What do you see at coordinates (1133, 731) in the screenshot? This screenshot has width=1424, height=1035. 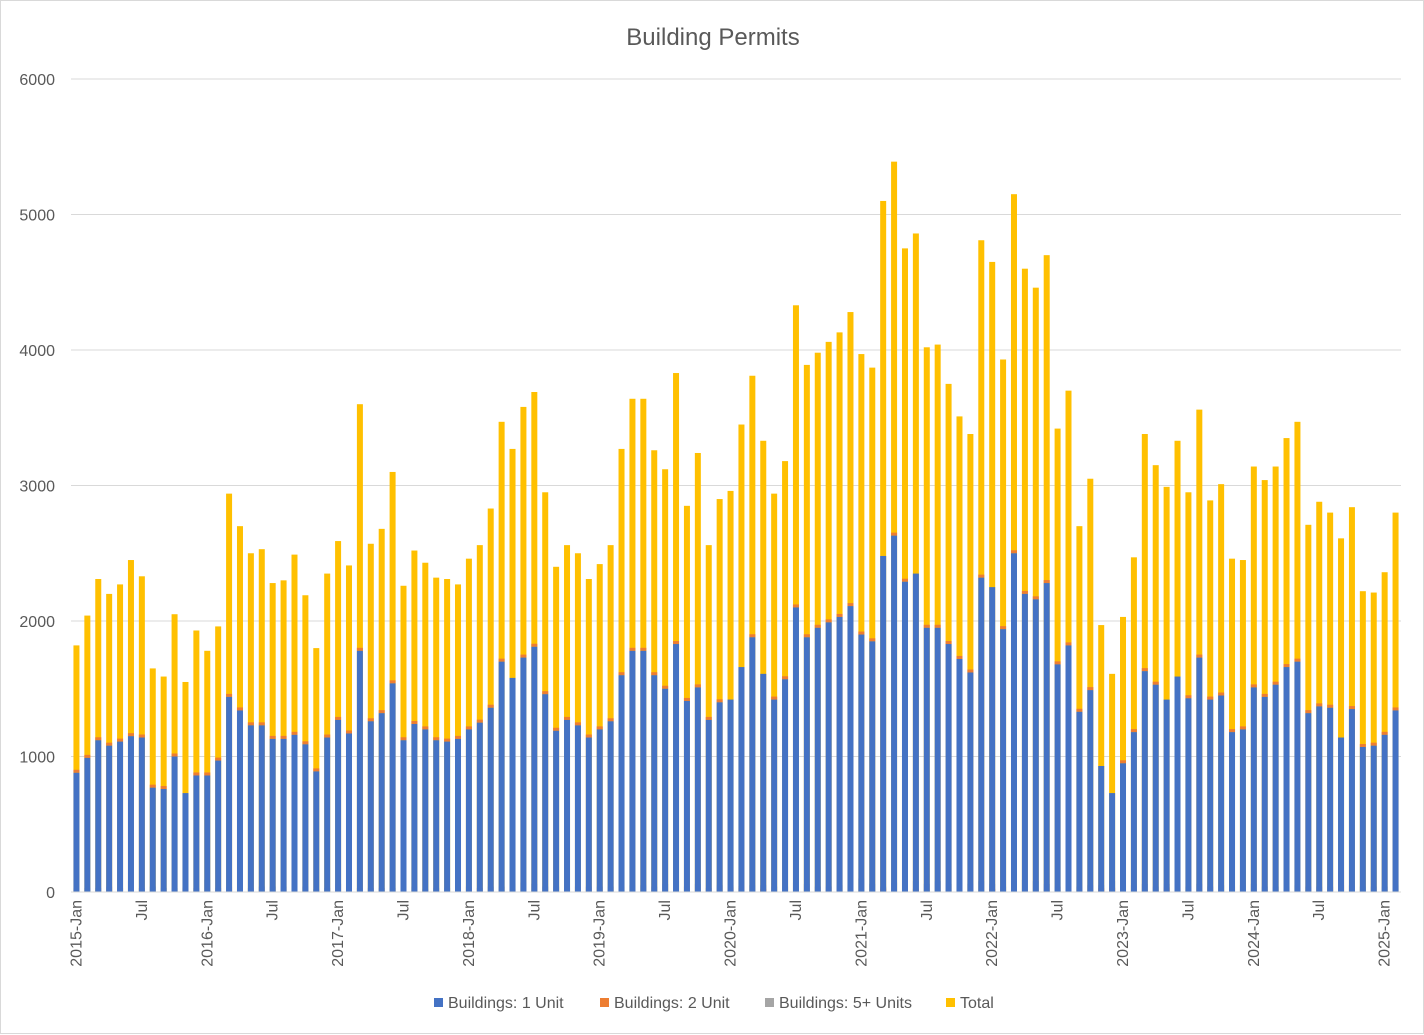 I see `bar-buildings-2-unit-2023-feb` at bounding box center [1133, 731].